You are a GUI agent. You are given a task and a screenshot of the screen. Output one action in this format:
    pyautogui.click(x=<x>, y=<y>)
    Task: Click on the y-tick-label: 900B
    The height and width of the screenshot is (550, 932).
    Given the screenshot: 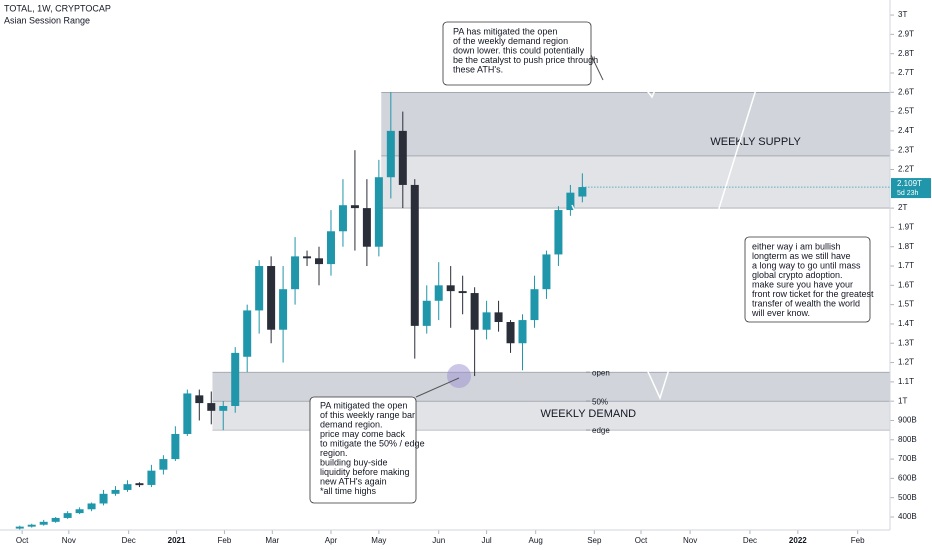 What is the action you would take?
    pyautogui.click(x=907, y=420)
    